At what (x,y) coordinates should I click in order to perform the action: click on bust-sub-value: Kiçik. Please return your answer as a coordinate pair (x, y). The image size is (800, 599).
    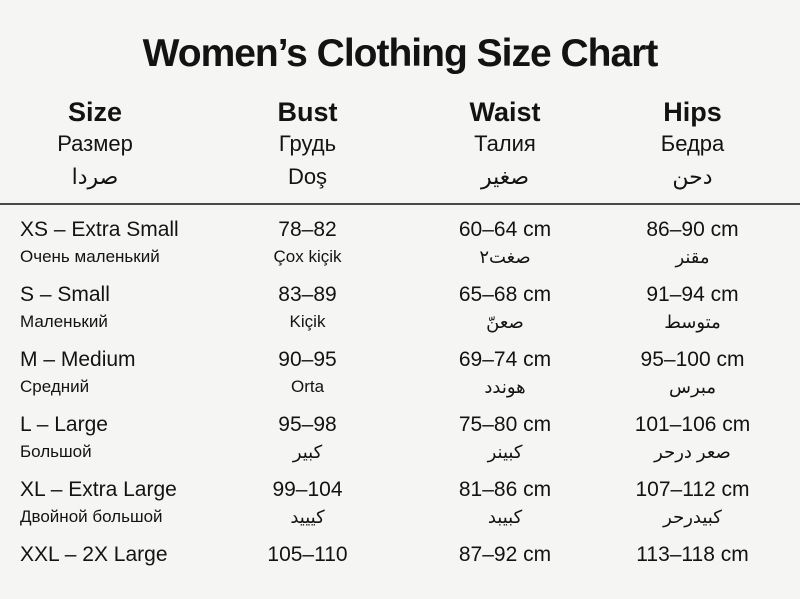
    Looking at the image, I should click on (307, 321).